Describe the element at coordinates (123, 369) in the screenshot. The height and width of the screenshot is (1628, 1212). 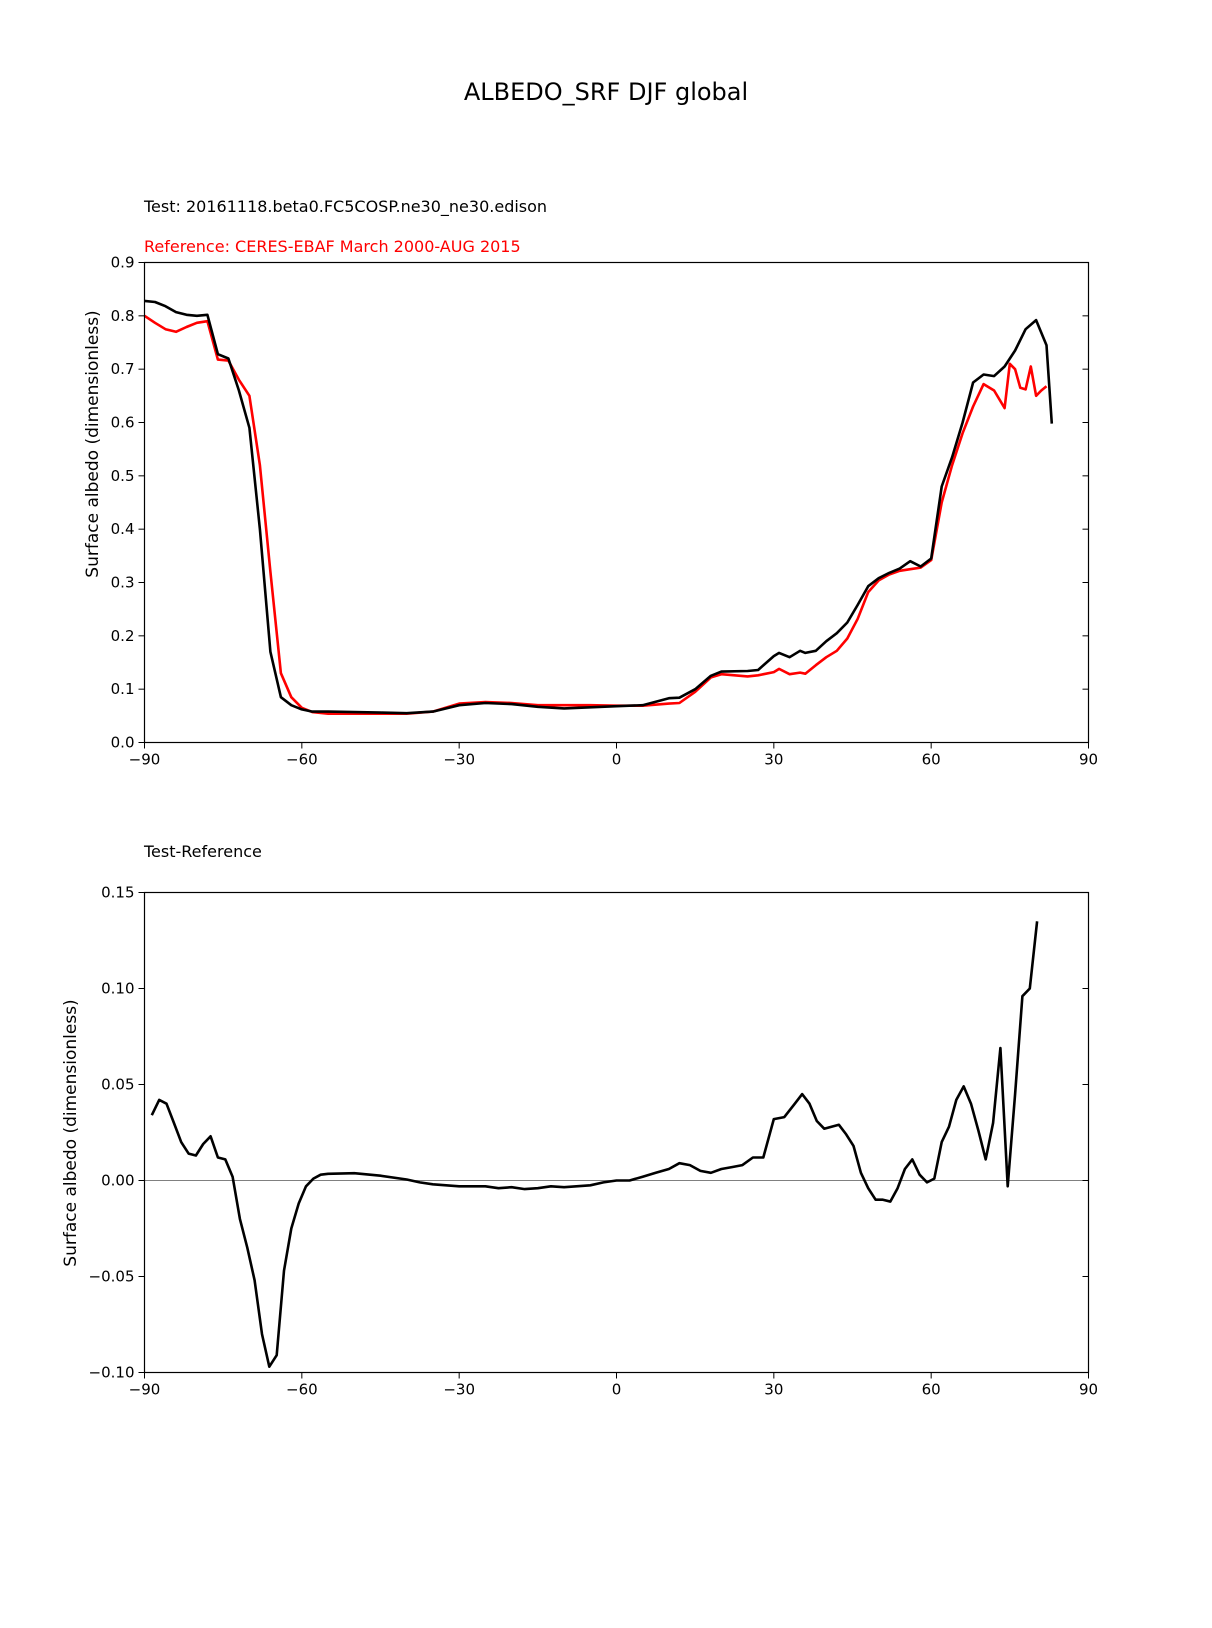
I see `y-tick-label: 0.7` at that location.